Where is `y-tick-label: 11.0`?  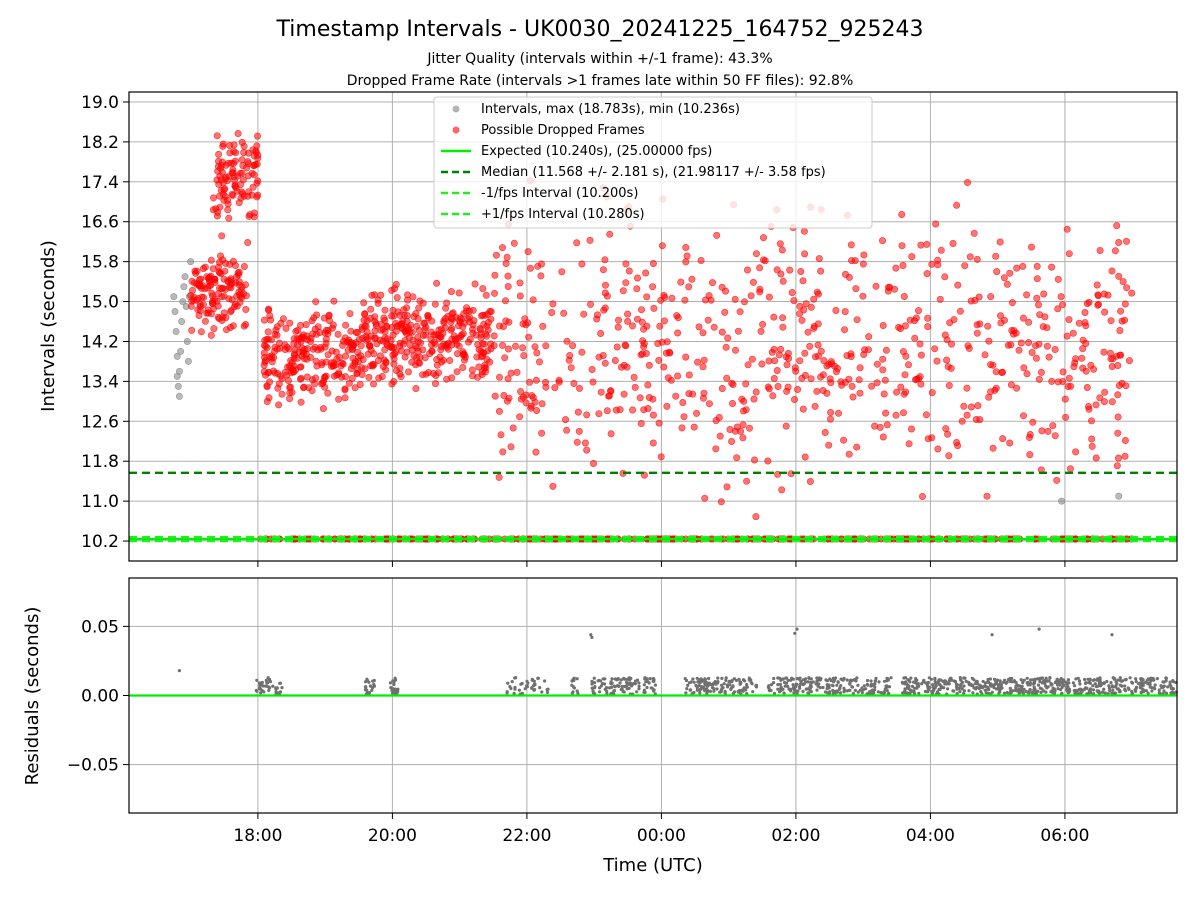 y-tick-label: 11.0 is located at coordinates (100, 502).